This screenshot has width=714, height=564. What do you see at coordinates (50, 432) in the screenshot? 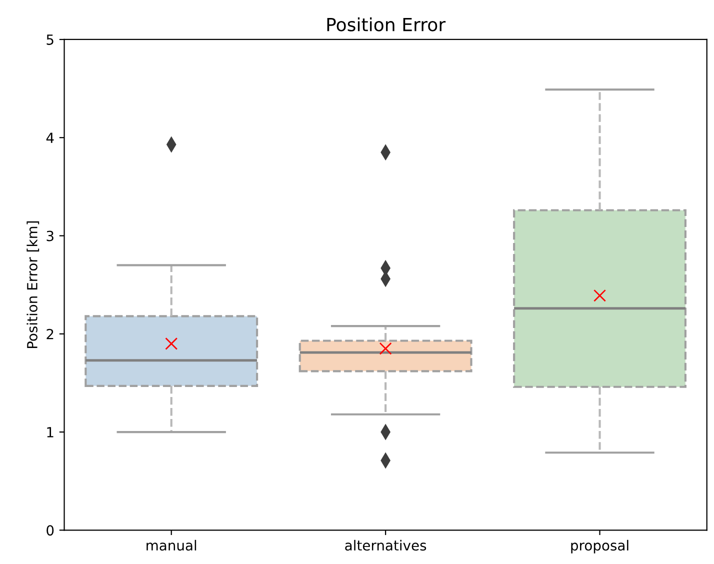
I see `y-tick-label: 1` at bounding box center [50, 432].